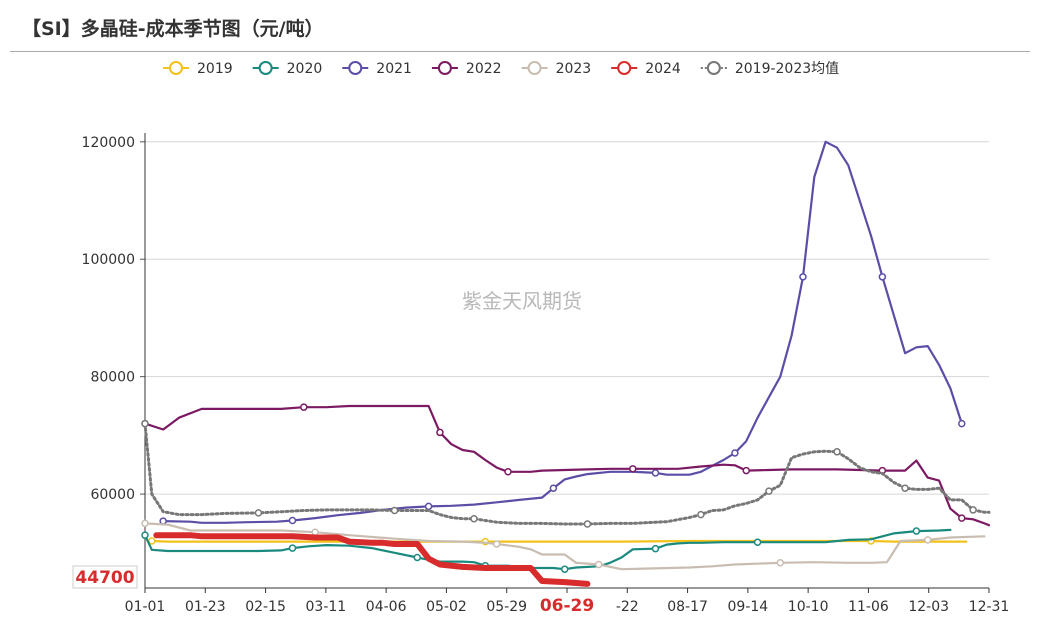  I want to click on x-tick-label: 01-01, so click(145, 607).